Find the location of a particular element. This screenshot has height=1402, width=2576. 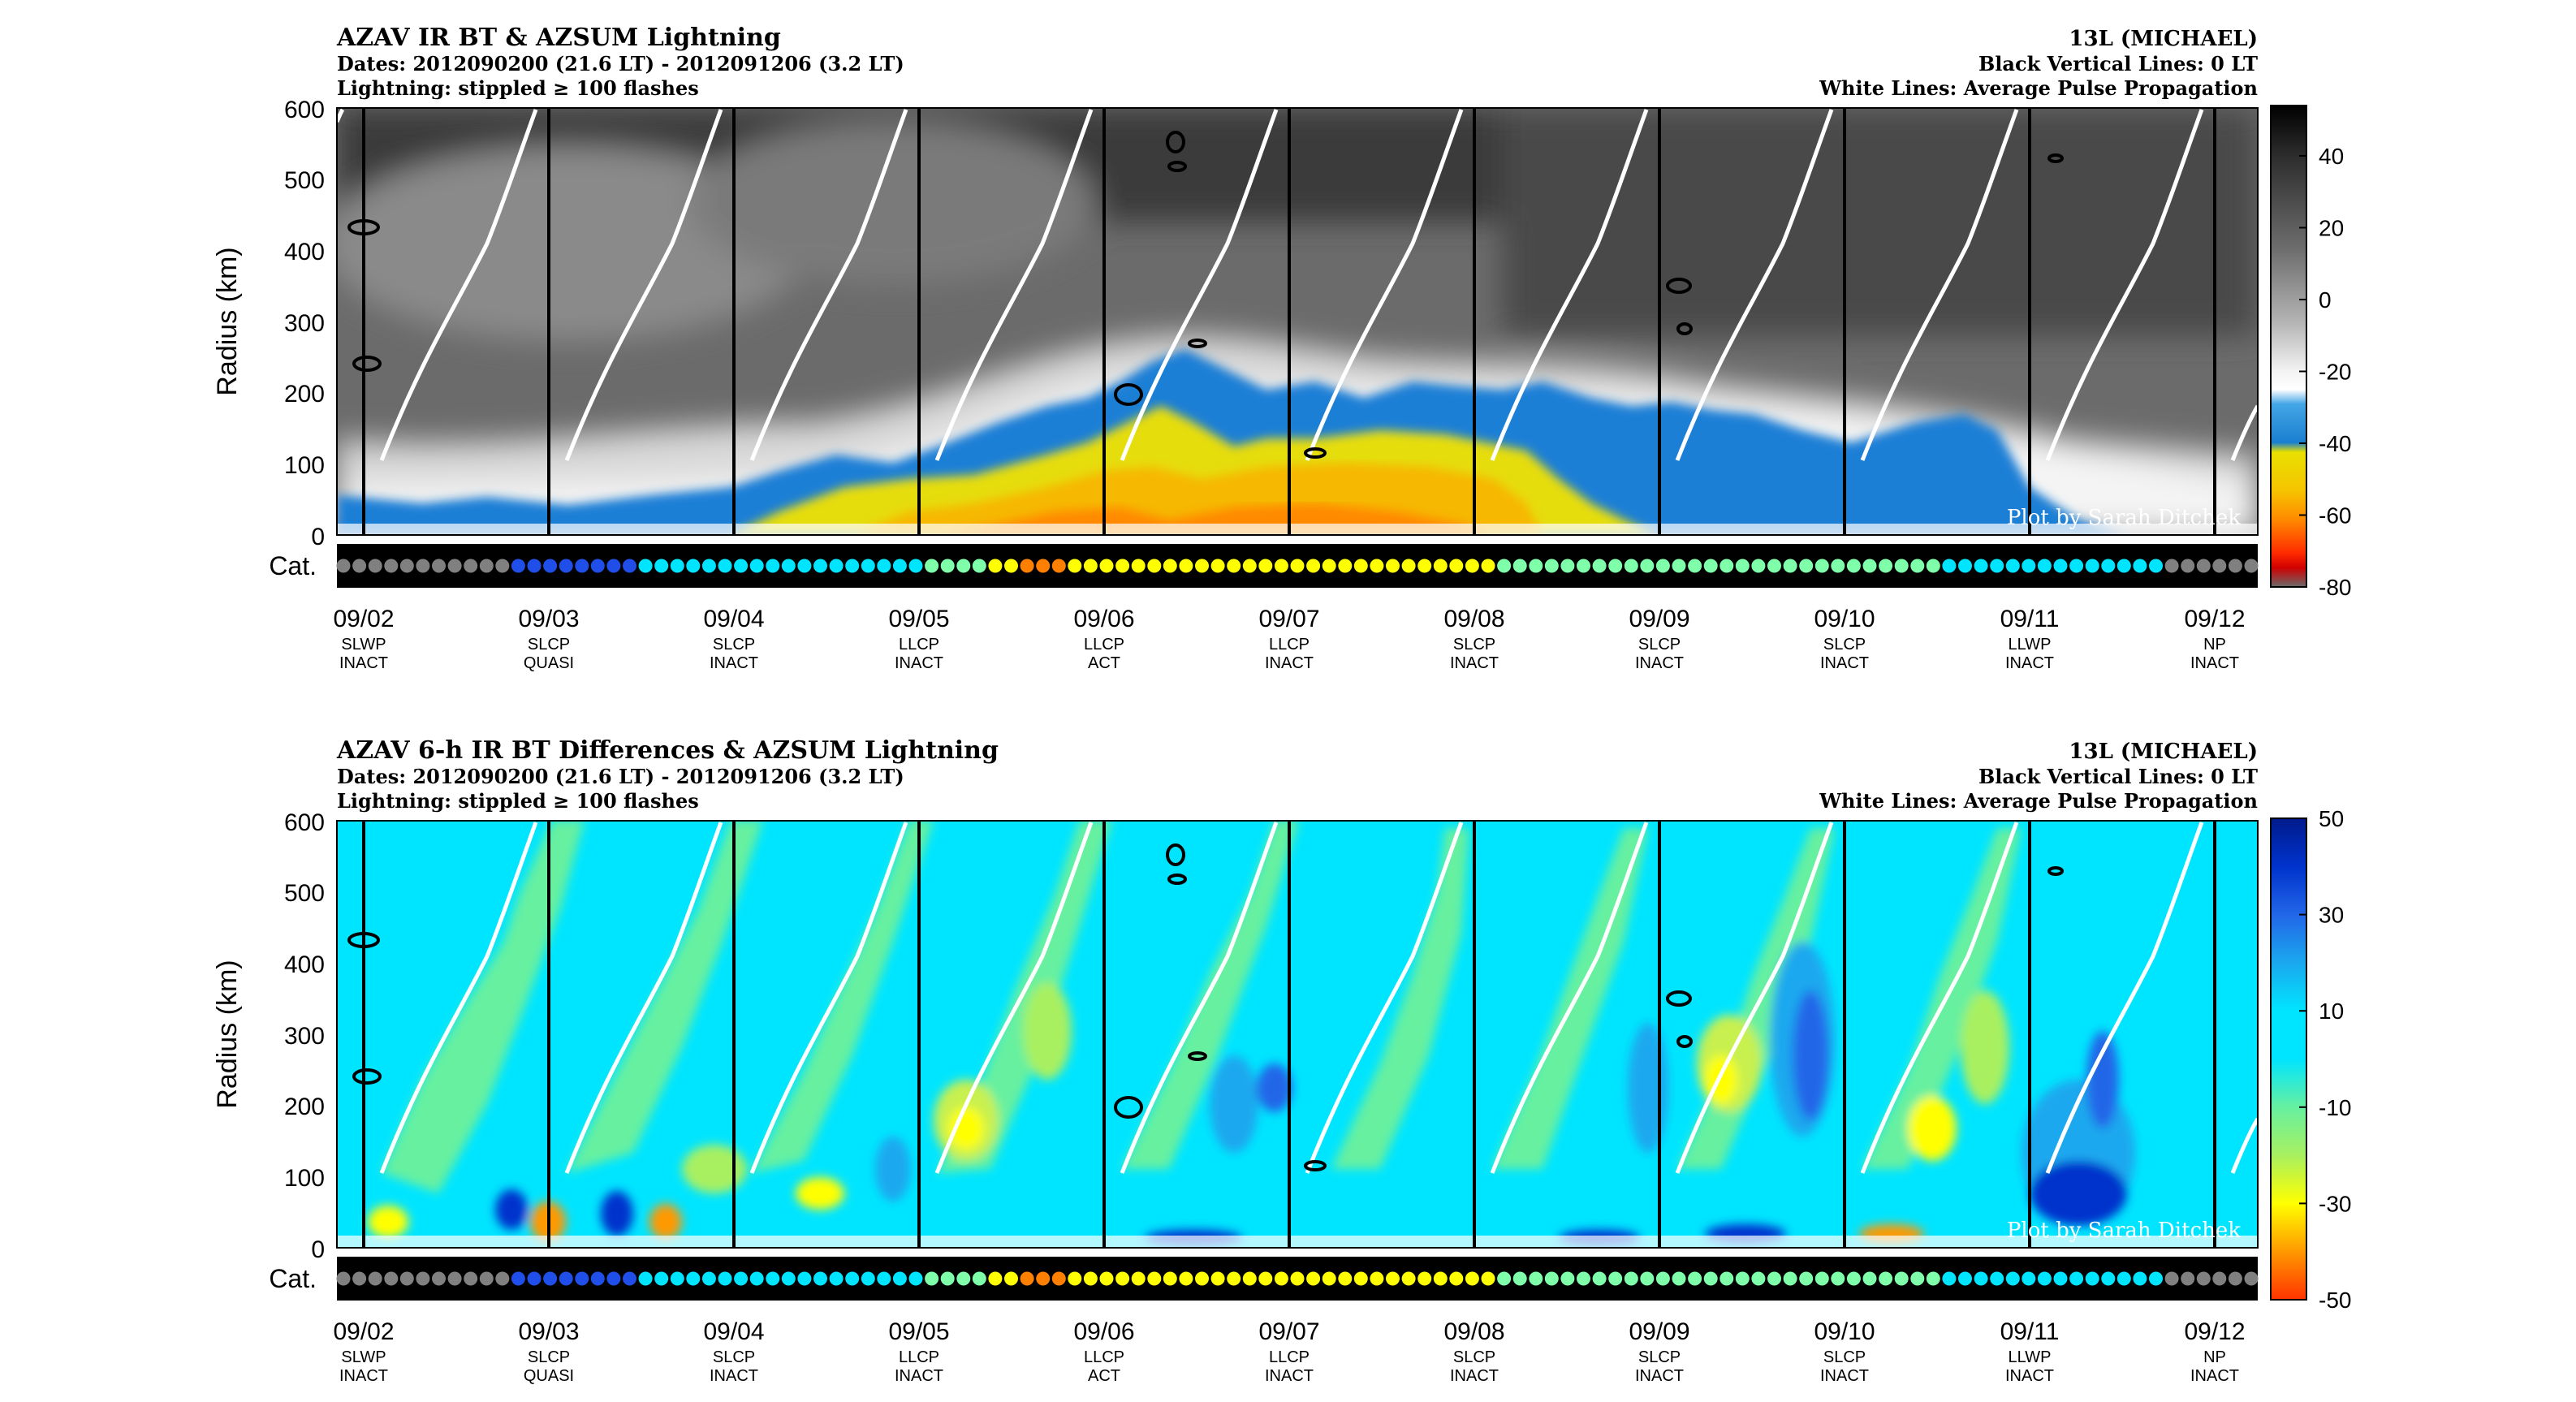

colorbar-top: 40 20 0 -20 -40 -60 -80 is located at coordinates (2310, 352).